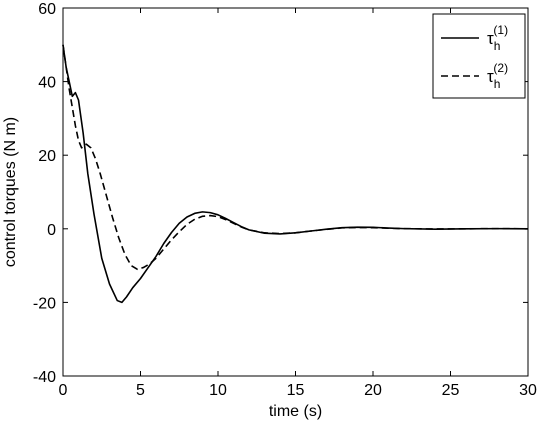 The height and width of the screenshot is (422, 540). What do you see at coordinates (47, 83) in the screenshot?
I see `y-tick-label: 40` at bounding box center [47, 83].